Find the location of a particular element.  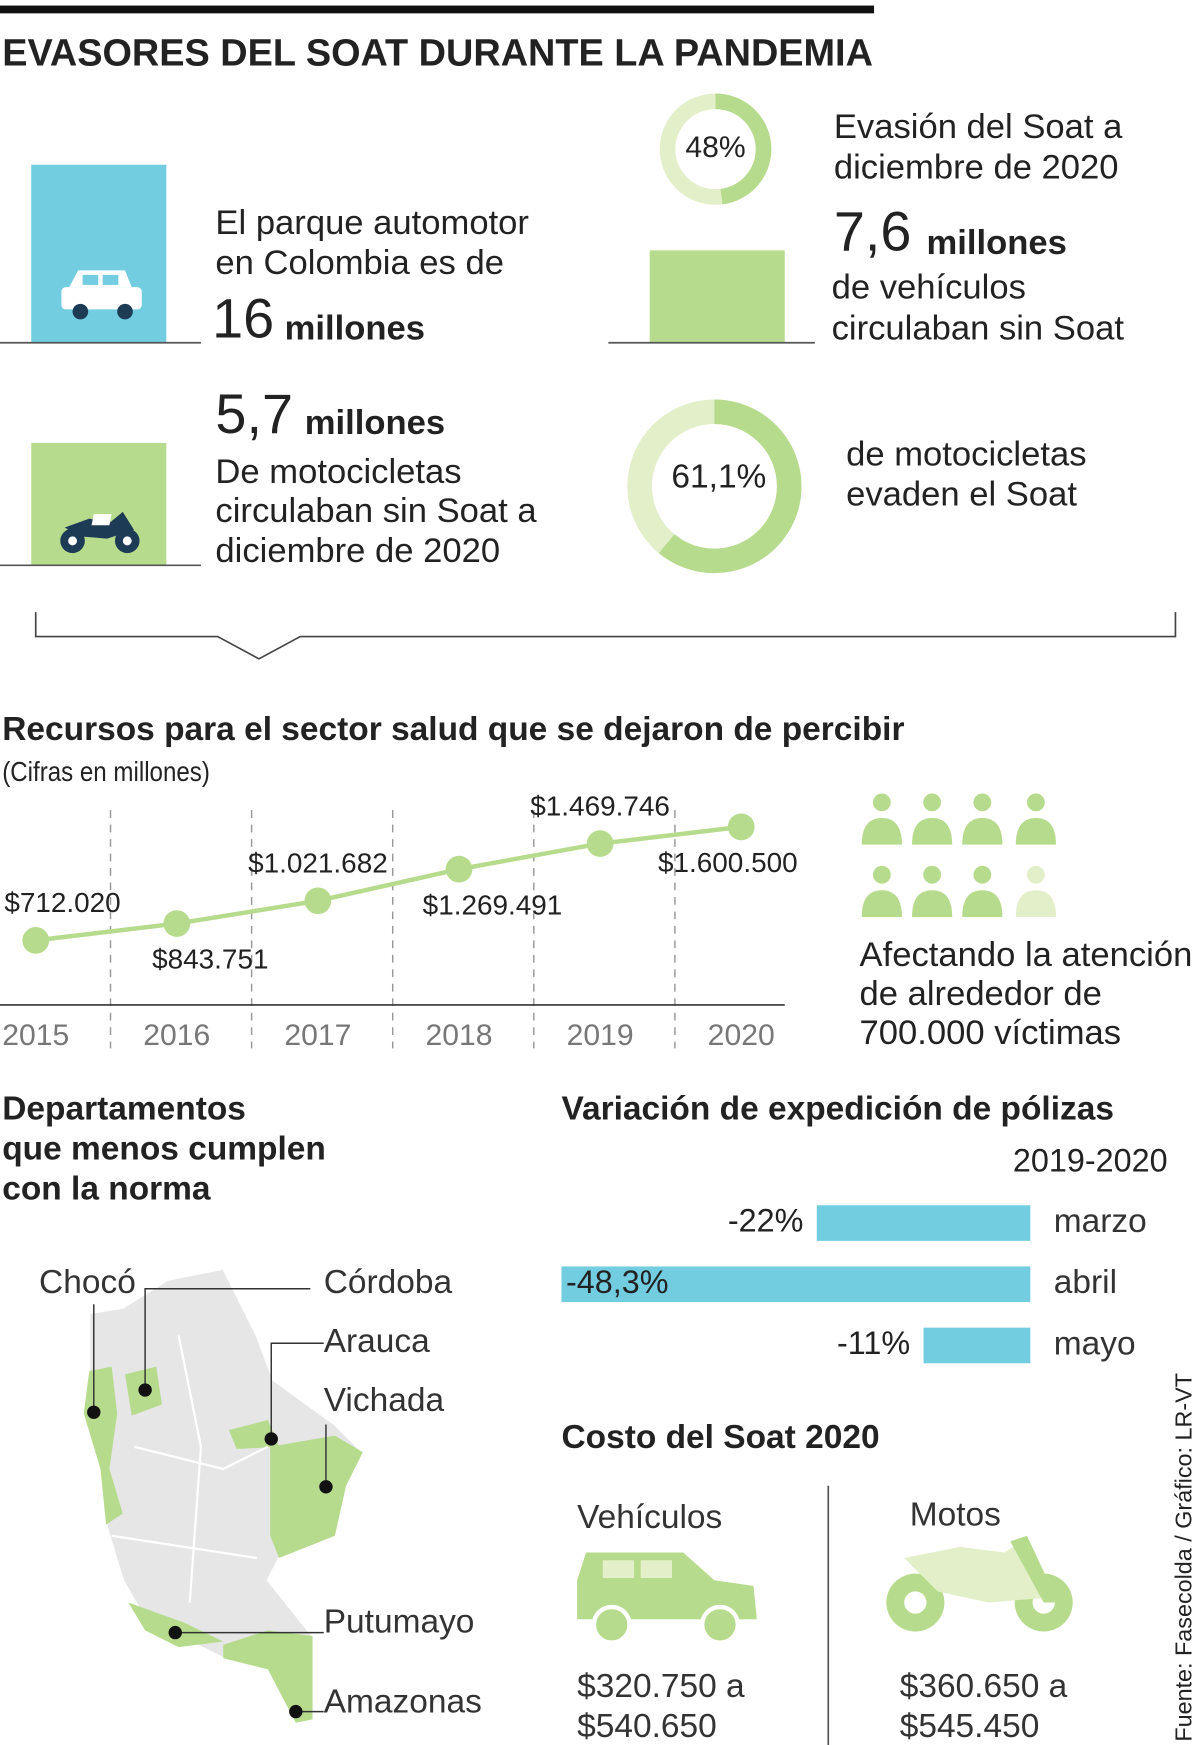

section-title: que menos cumplen is located at coordinates (164, 1149).